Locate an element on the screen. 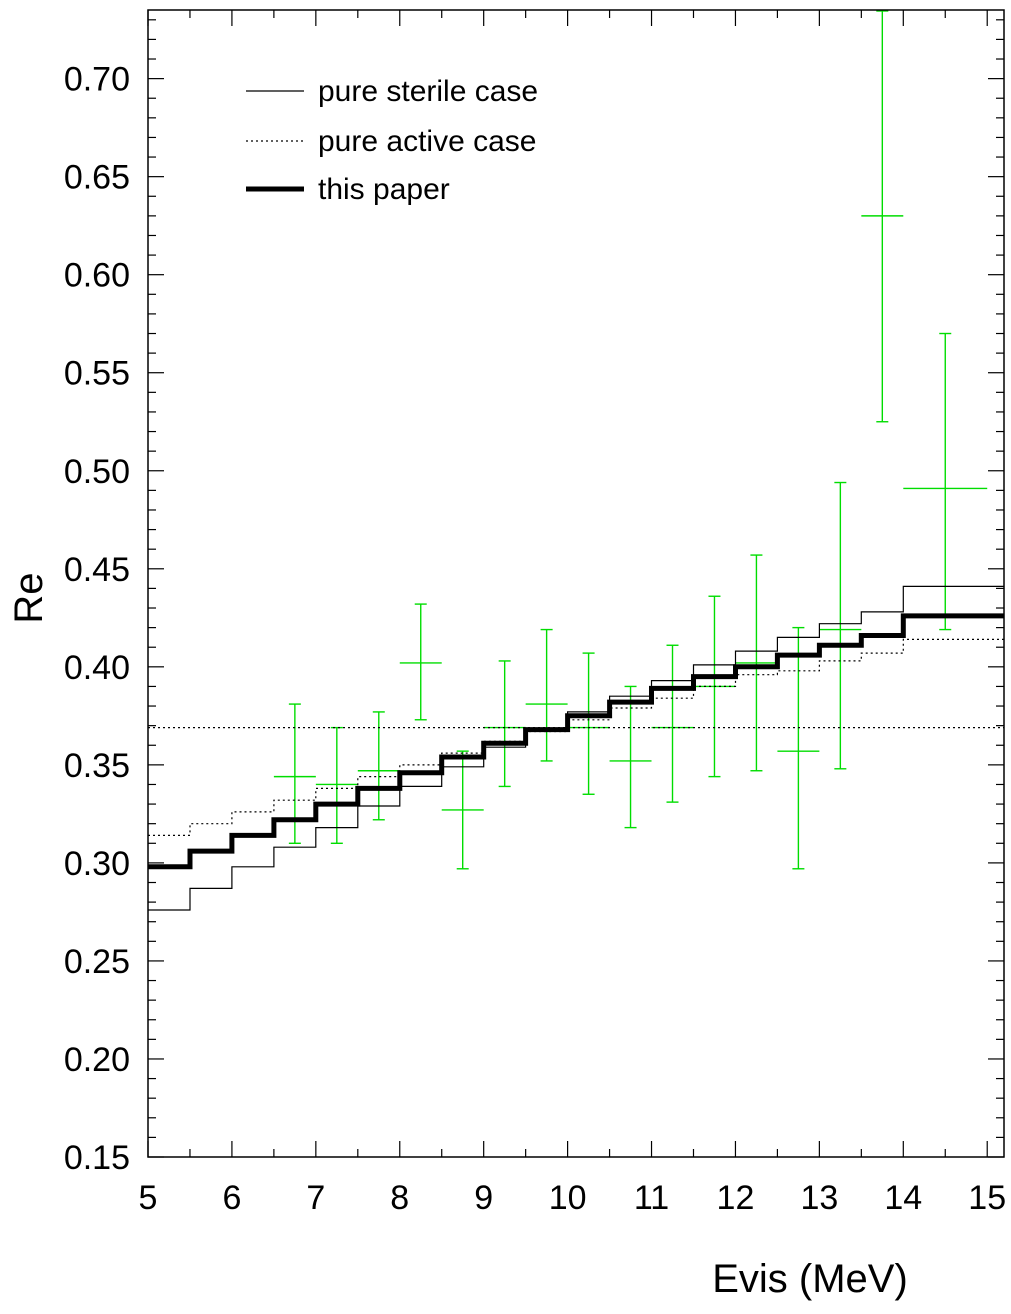  y-tick-label: 0.30 is located at coordinates (97, 864).